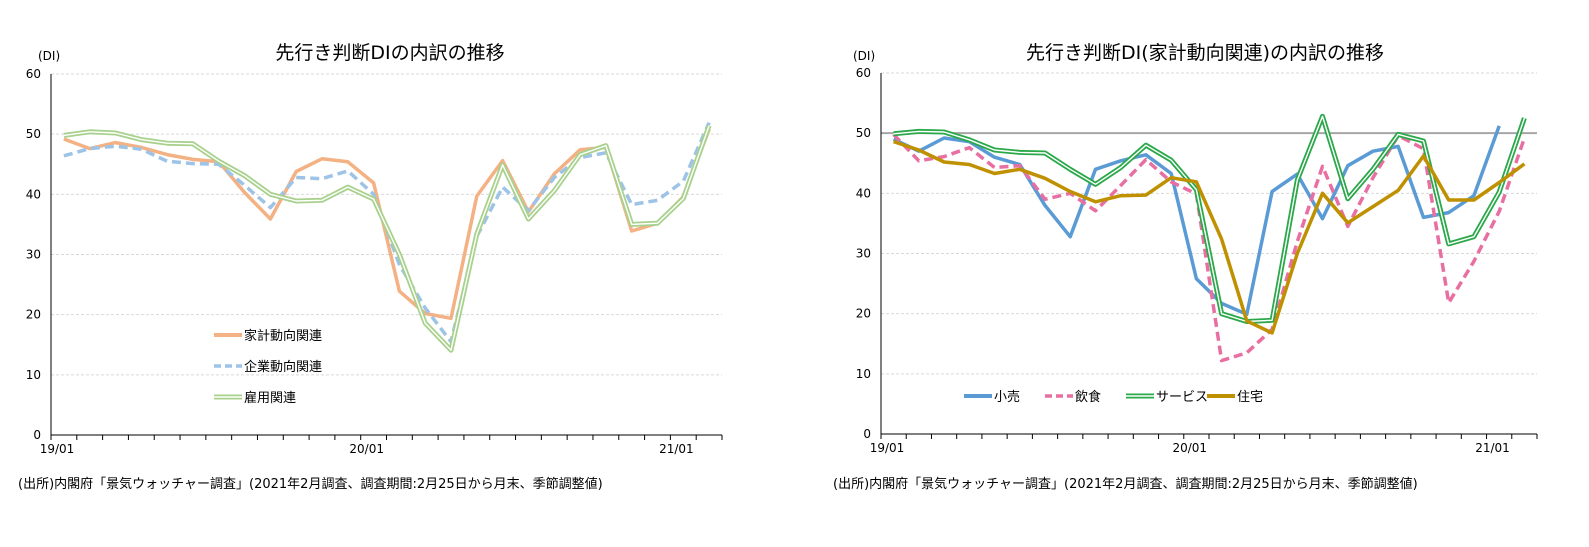 The height and width of the screenshot is (547, 1589). I want to click on series-line-小売, so click(1196, 221).